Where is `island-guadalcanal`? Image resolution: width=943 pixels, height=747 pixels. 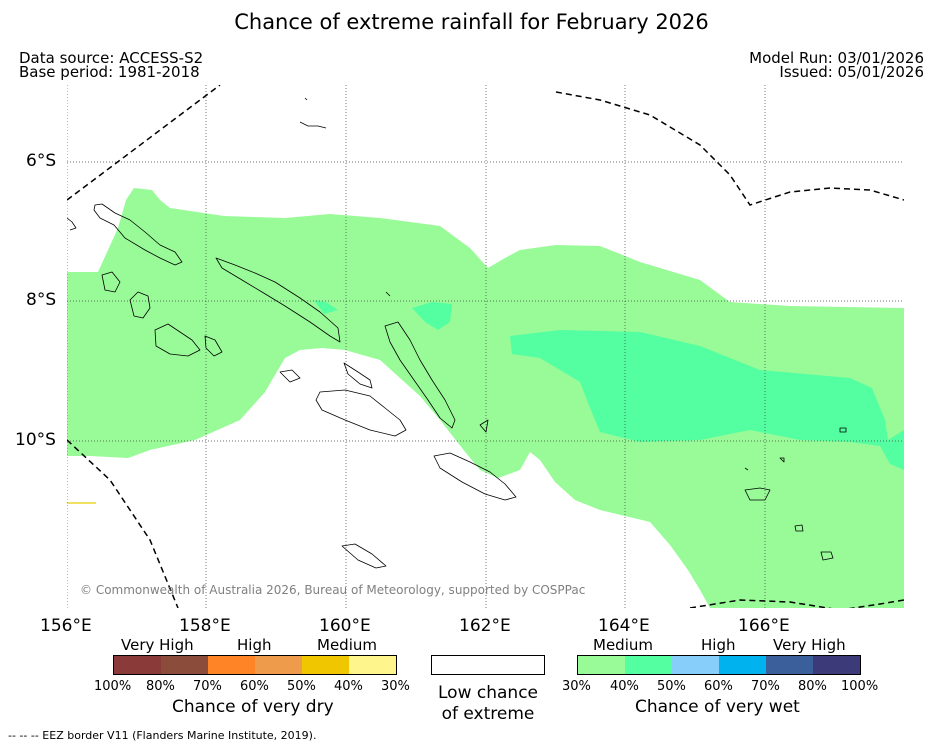 island-guadalcanal is located at coordinates (361, 413).